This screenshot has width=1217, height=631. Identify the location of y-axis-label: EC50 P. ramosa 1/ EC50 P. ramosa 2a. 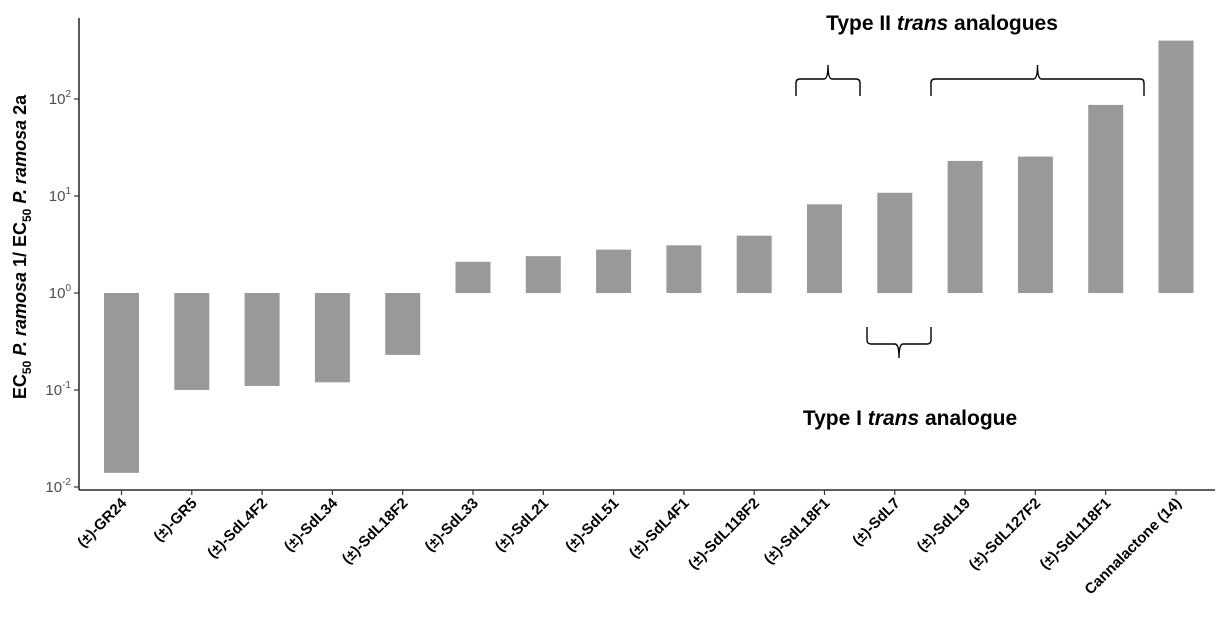
(22, 246).